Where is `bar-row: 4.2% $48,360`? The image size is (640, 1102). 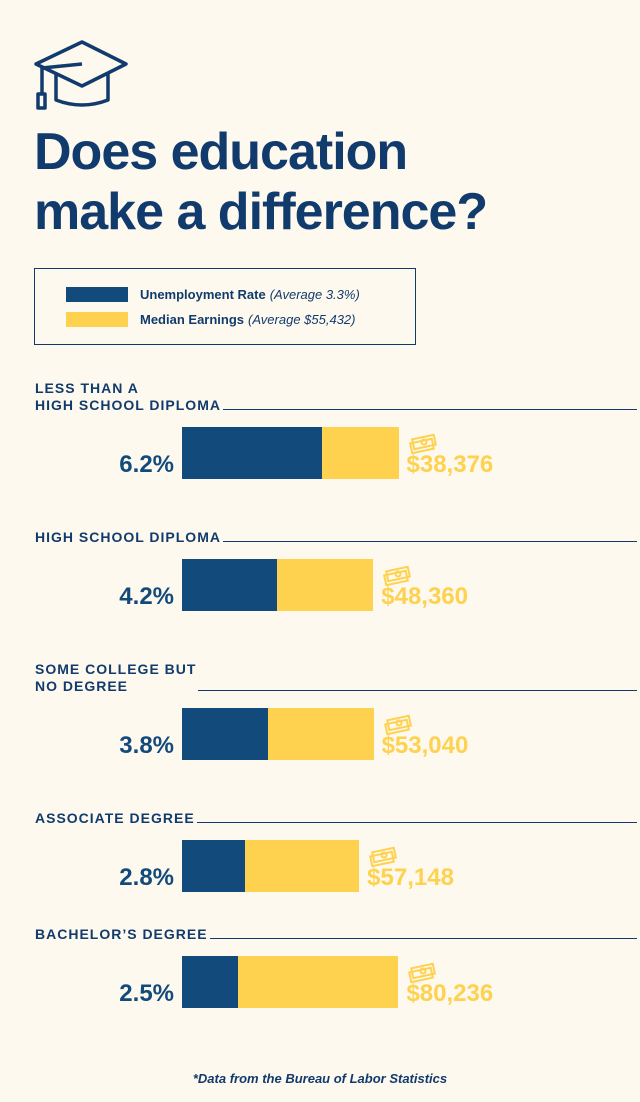 bar-row: 4.2% $48,360 is located at coordinates (320, 585).